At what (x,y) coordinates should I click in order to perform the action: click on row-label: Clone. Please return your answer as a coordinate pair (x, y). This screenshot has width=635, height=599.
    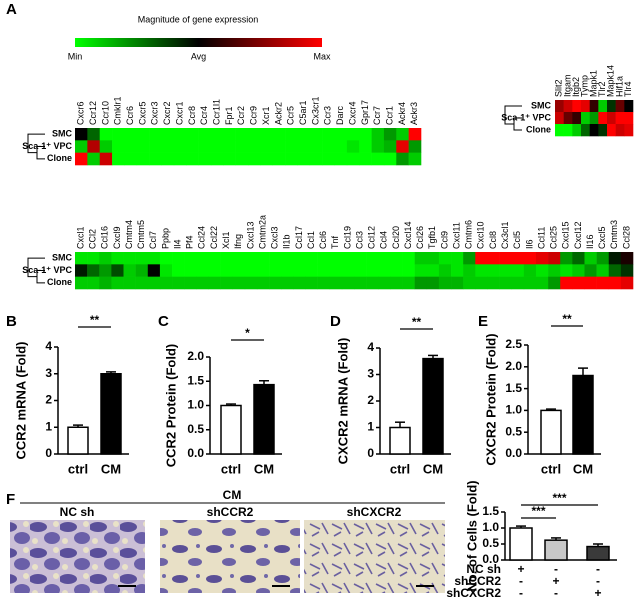
    Looking at the image, I should click on (59, 158).